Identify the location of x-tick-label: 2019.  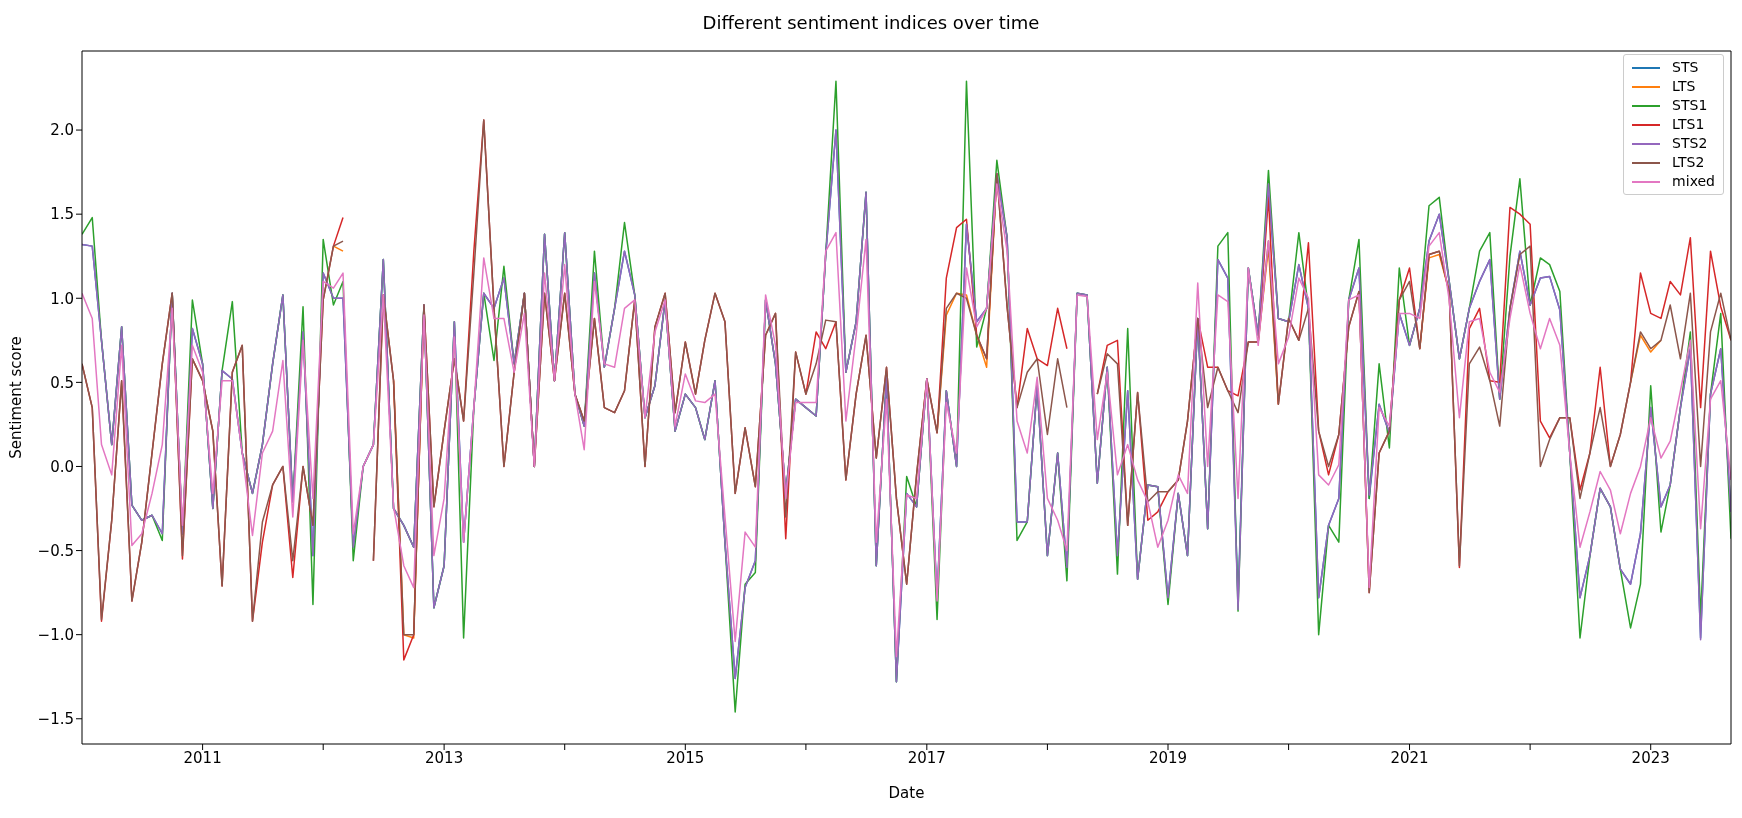
(1168, 757).